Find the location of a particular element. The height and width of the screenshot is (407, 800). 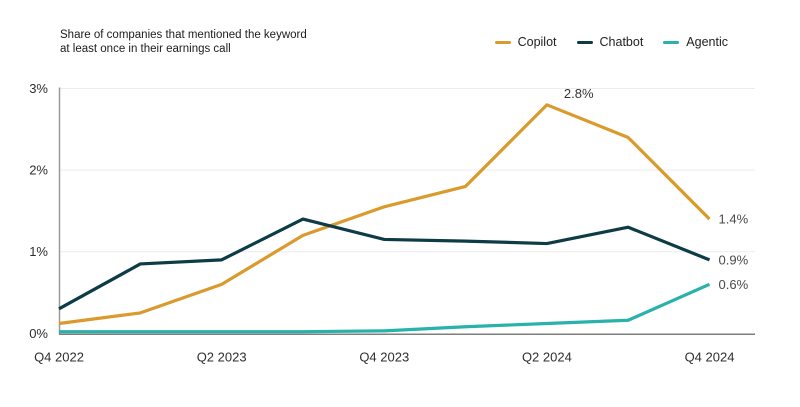

legend-item-copilot: Copilot is located at coordinates (525, 42).